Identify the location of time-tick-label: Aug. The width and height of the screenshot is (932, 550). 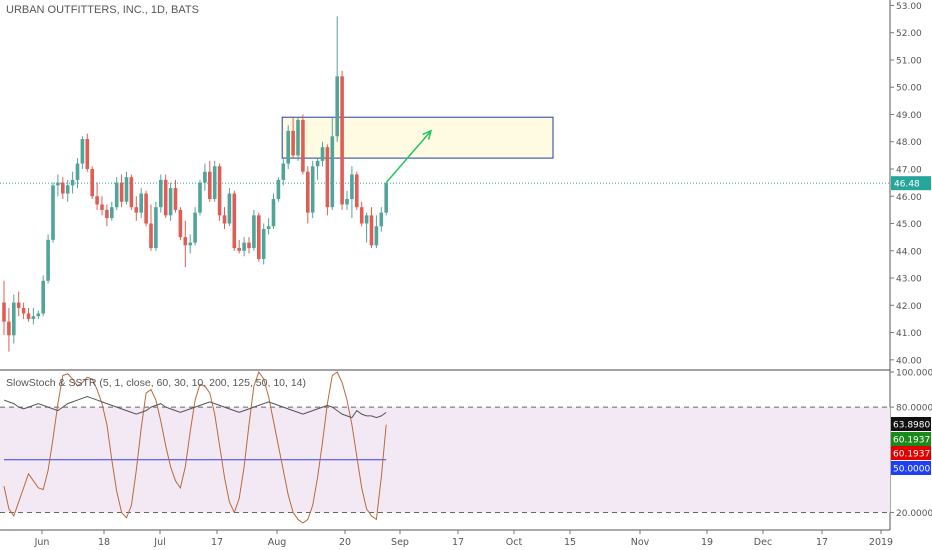
(277, 542).